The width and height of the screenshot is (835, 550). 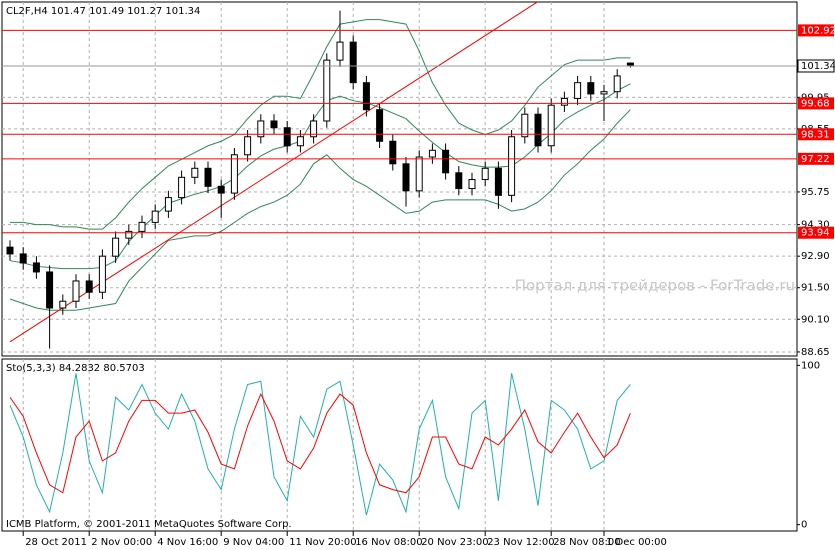 I want to click on x-tick-label: 16 Nov 08:00, so click(x=388, y=542).